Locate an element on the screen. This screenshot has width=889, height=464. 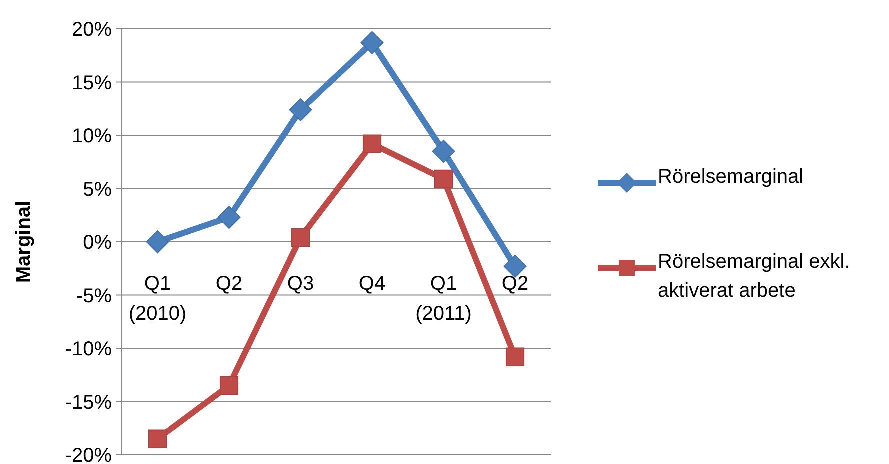
y-tick-label: 20% is located at coordinates (92, 30).